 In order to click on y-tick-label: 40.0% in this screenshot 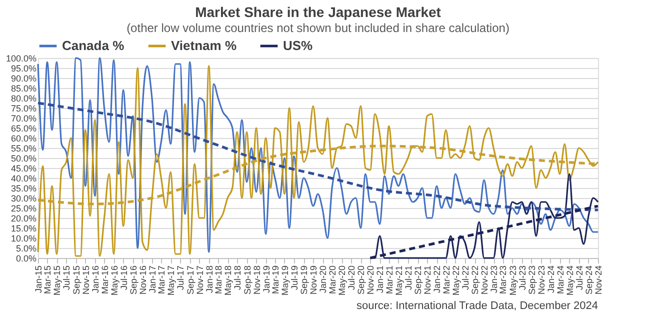, I will do `click(23, 179)`.